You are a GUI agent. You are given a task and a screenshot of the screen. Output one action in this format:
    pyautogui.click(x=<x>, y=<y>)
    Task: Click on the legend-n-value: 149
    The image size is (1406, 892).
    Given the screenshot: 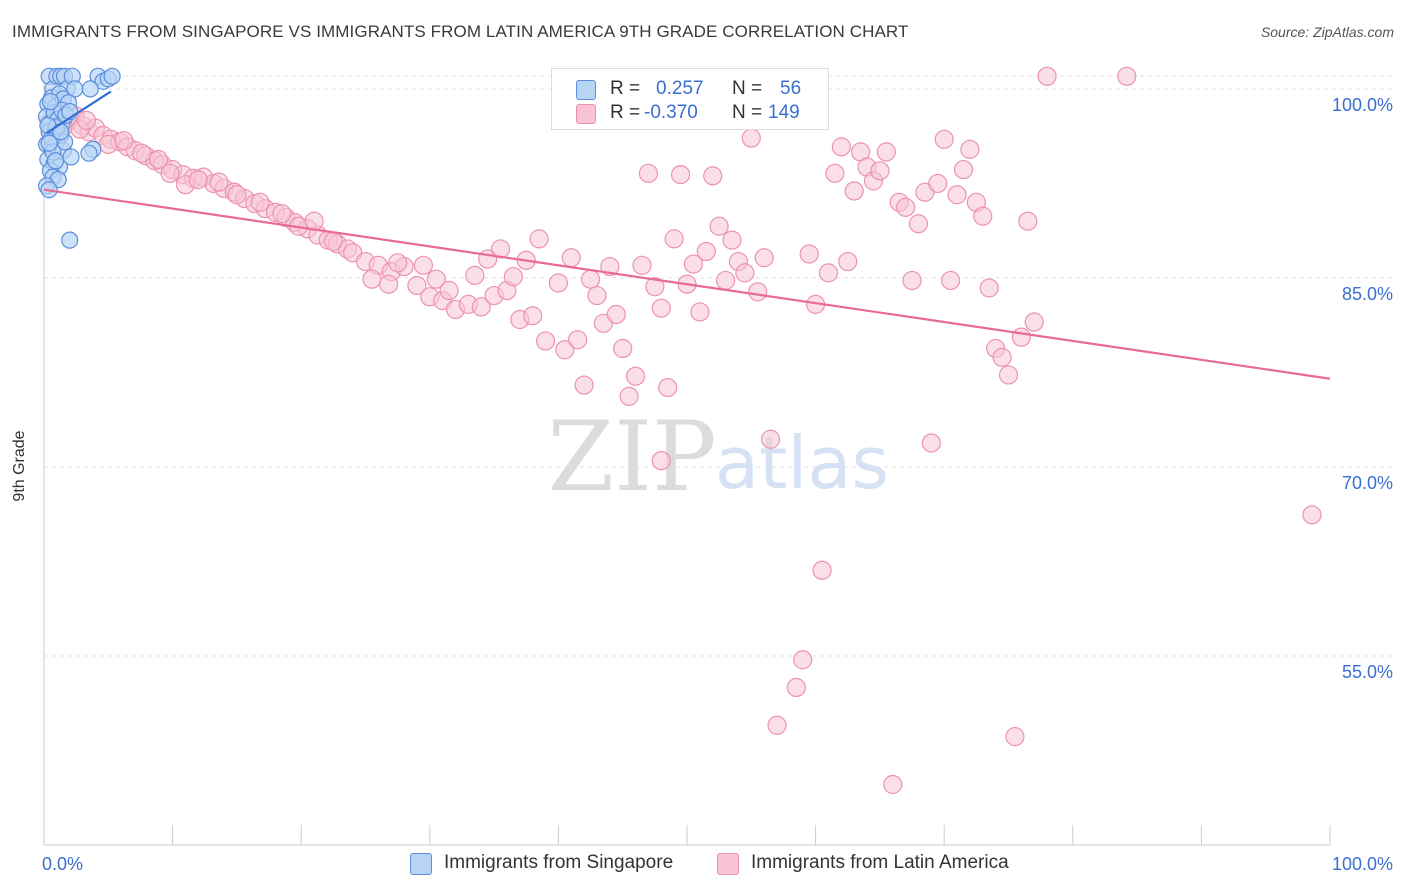 What is the action you would take?
    pyautogui.click(x=784, y=112)
    